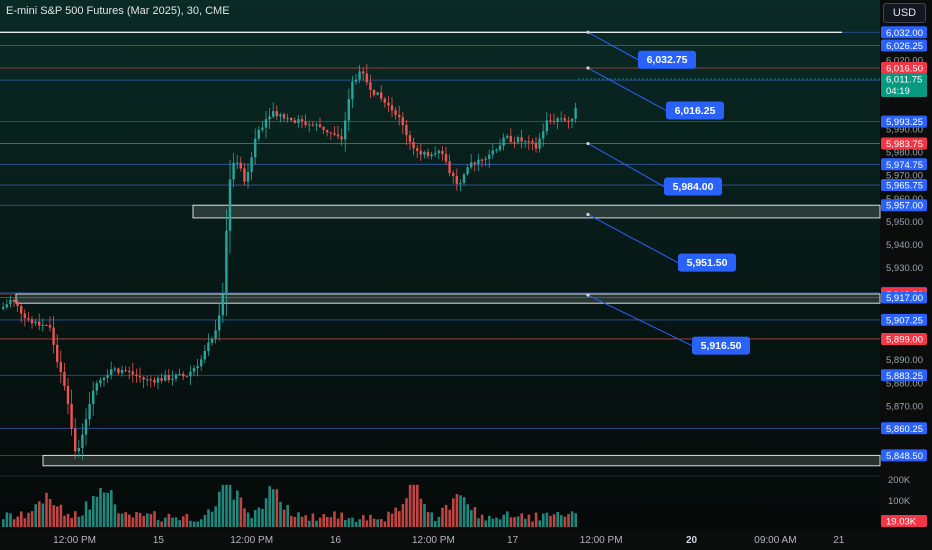 The height and width of the screenshot is (550, 932). I want to click on price-level-tag-label: 5,899.00, so click(904, 339).